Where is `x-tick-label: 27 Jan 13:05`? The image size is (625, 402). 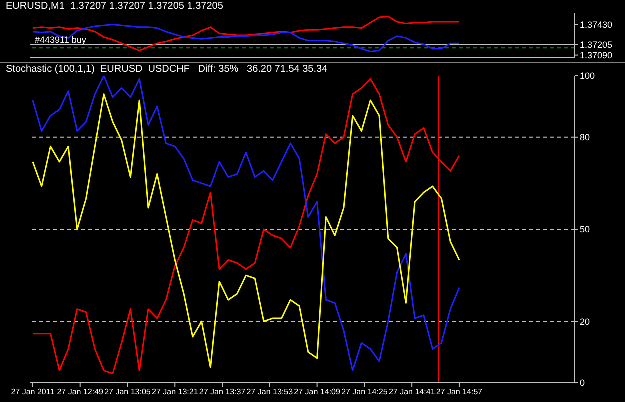 x-tick-label: 27 Jan 13:05 is located at coordinates (128, 392).